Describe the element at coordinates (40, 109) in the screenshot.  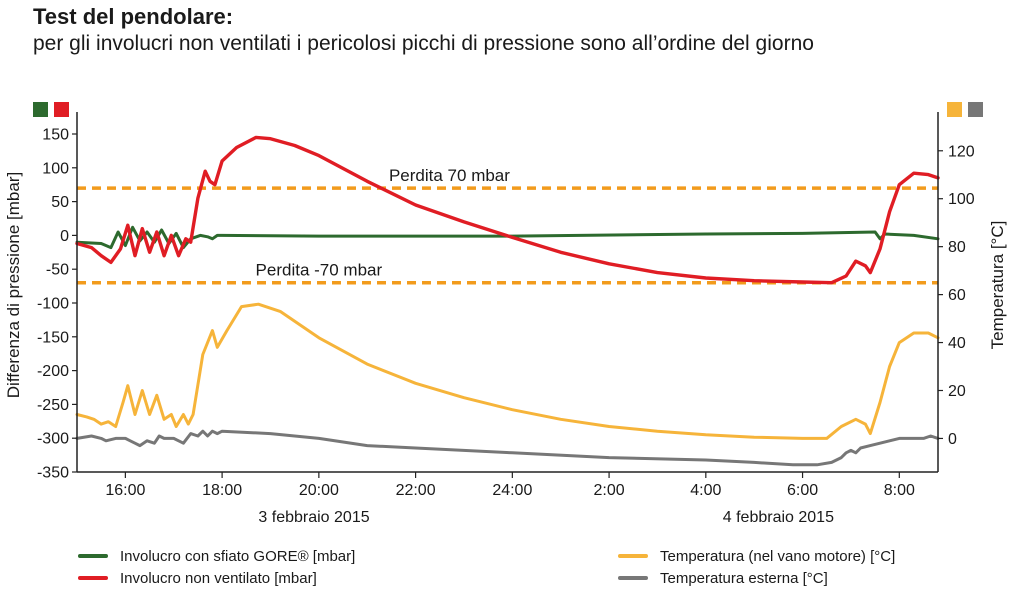
I see `left-axis-green-marker` at that location.